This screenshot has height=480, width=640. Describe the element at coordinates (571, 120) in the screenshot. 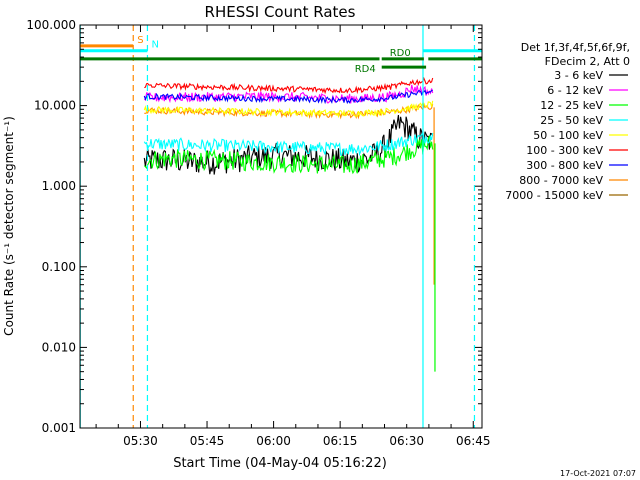

I see `legend-label: 25 - 50 keV` at that location.